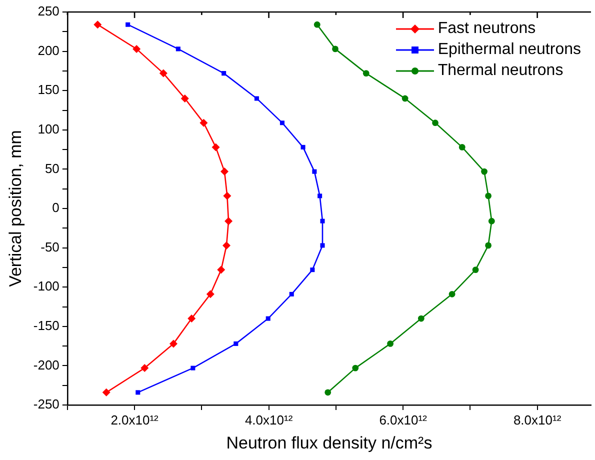  What do you see at coordinates (15, 208) in the screenshot?
I see `y-axis-title: Vertical position, mm` at bounding box center [15, 208].